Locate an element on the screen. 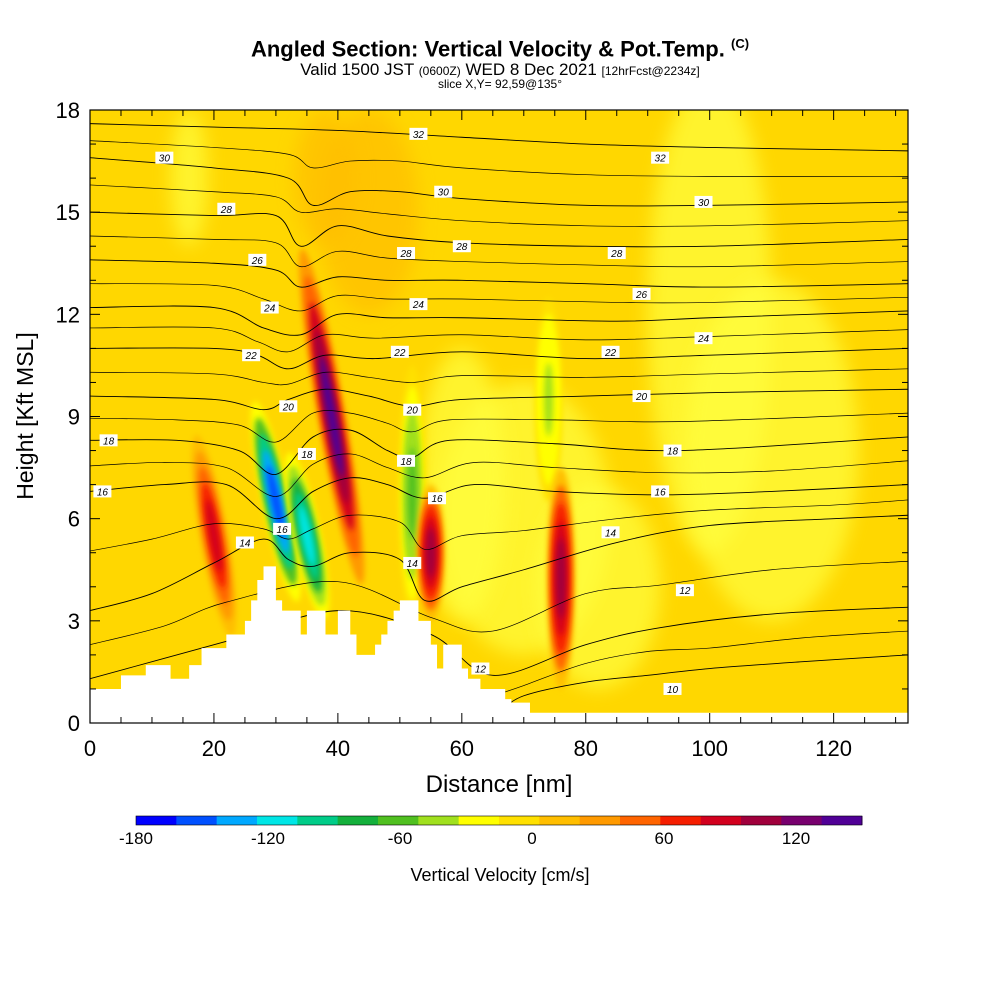  contour-label-text-8: 28 is located at coordinates (405, 254).